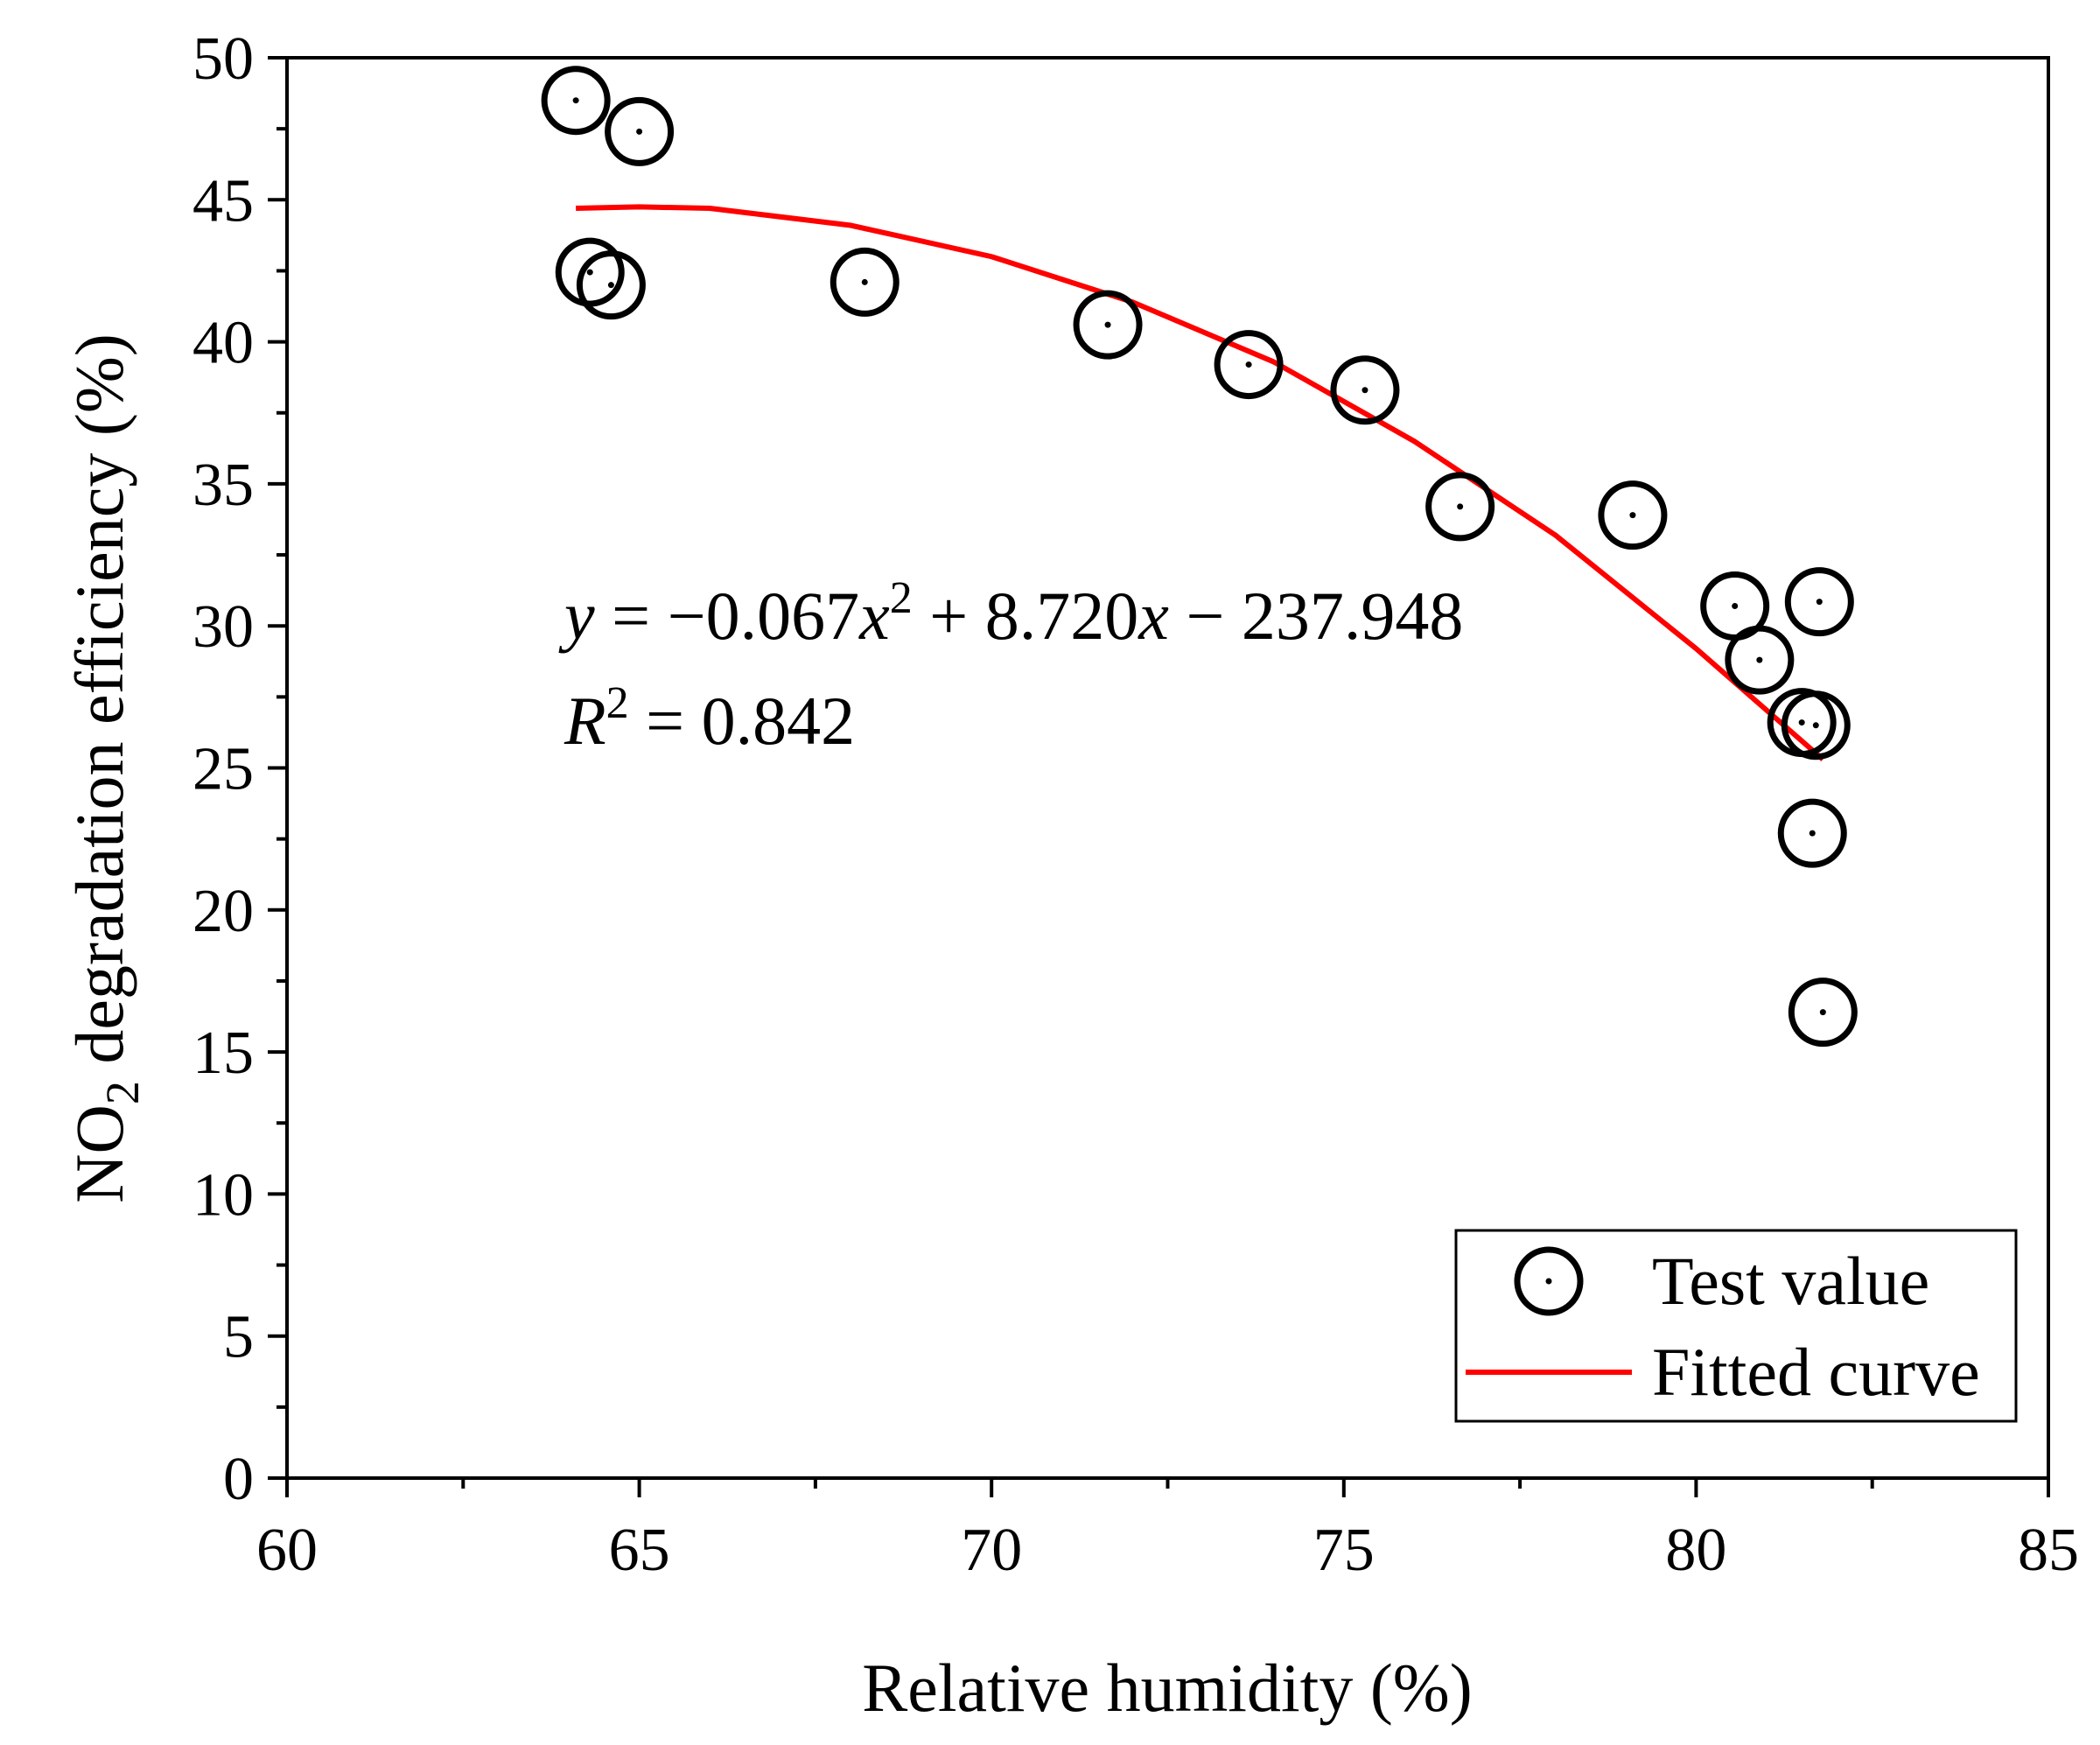 This screenshot has height=1745, width=2100. Describe the element at coordinates (238, 1479) in the screenshot. I see `y-tick-label: 0` at that location.